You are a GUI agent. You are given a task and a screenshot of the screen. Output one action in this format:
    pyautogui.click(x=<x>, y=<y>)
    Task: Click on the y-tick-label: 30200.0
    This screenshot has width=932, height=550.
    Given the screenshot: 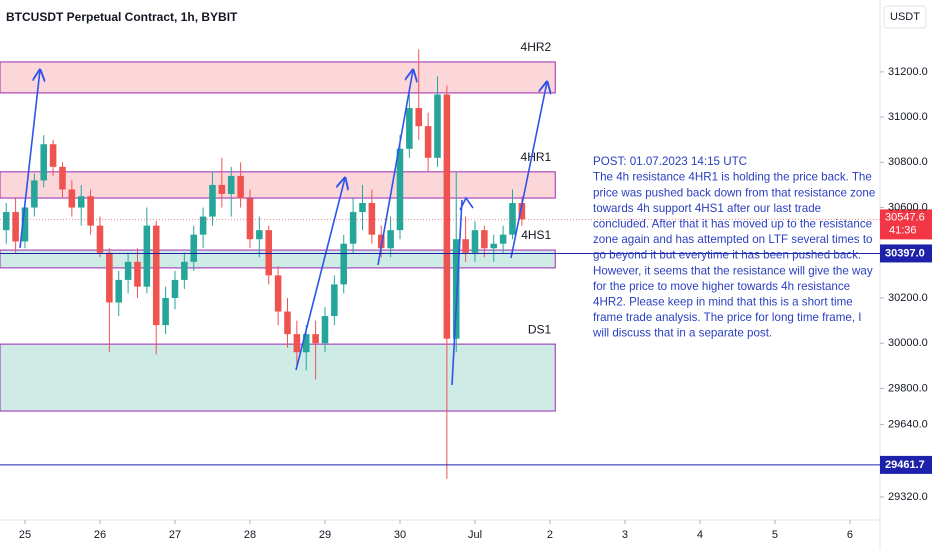 What is the action you would take?
    pyautogui.click(x=908, y=298)
    